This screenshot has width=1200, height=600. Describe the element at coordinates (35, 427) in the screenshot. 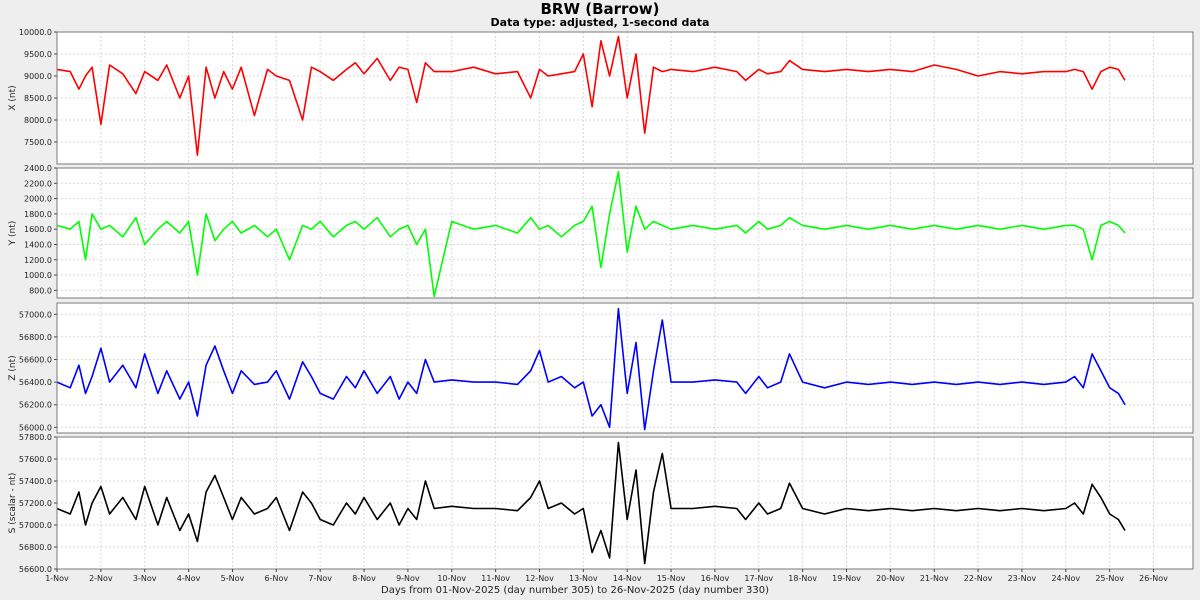

I see `y-tick-label: 56000.0` at that location.